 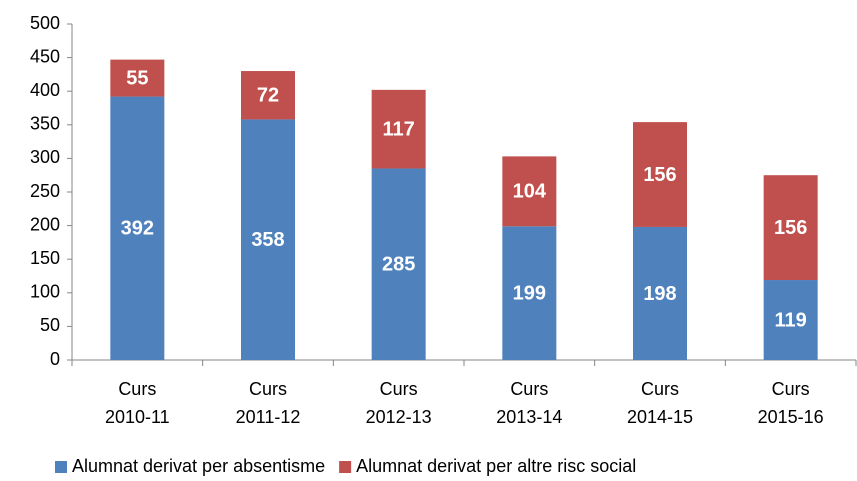 What do you see at coordinates (45, 191) in the screenshot?
I see `y-tick-label: 250` at bounding box center [45, 191].